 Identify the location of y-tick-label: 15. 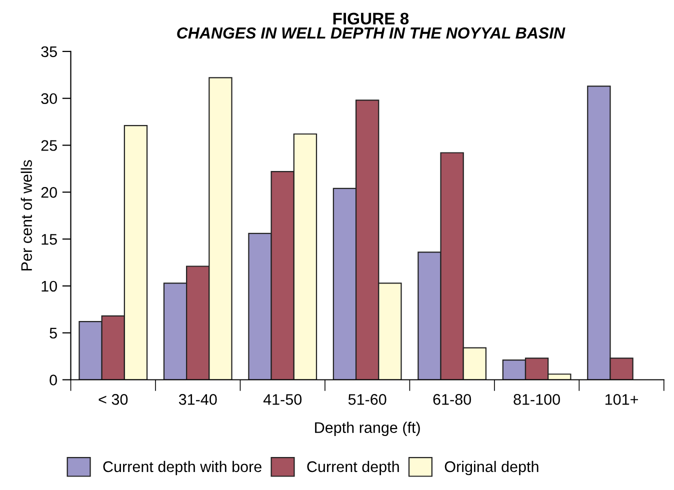
(49, 239).